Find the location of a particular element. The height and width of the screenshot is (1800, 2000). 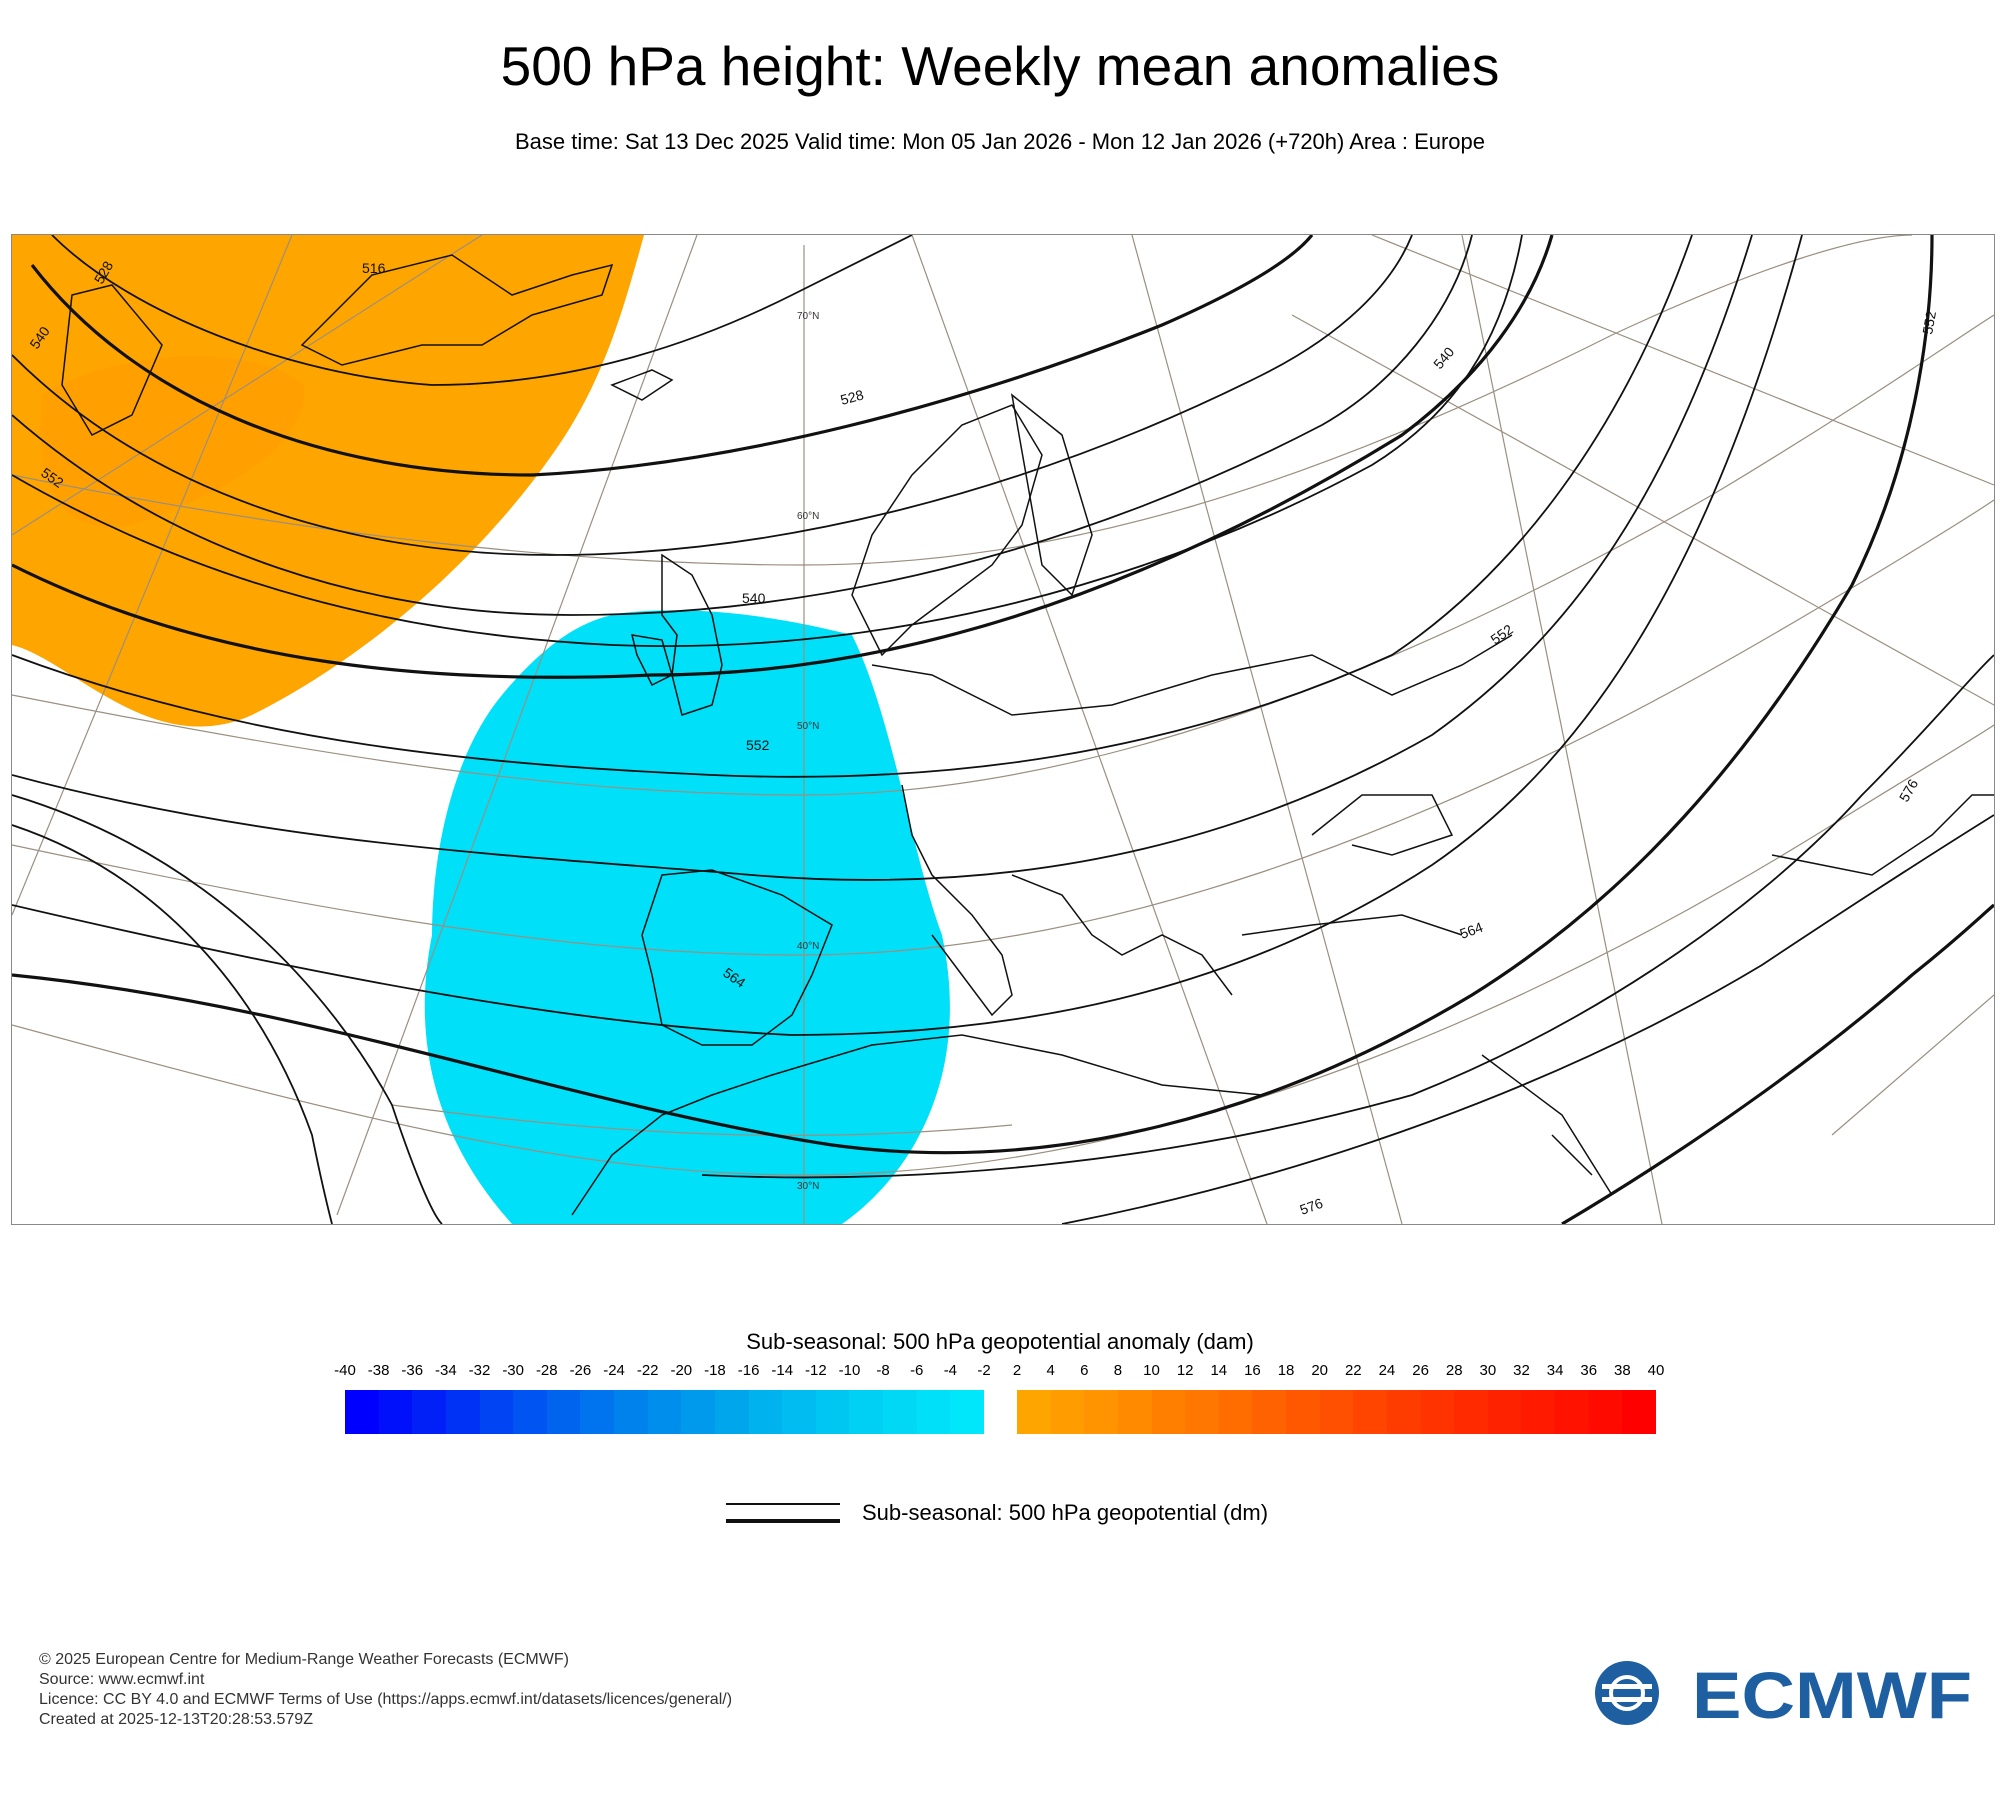

colorbar-tick-label: -26 is located at coordinates (580, 1370).